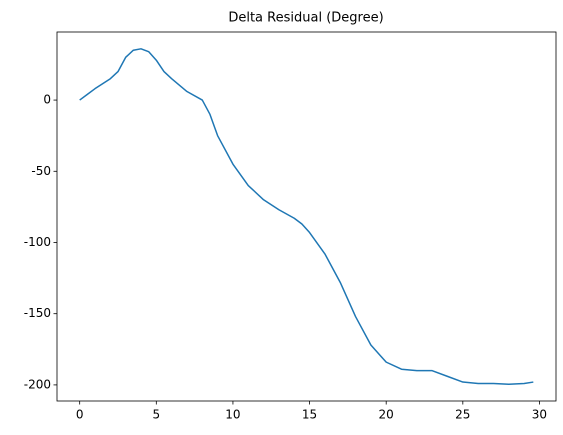 The image size is (563, 435). What do you see at coordinates (305, 18) in the screenshot?
I see `chart-title: Delta Residual (Degree)` at bounding box center [305, 18].